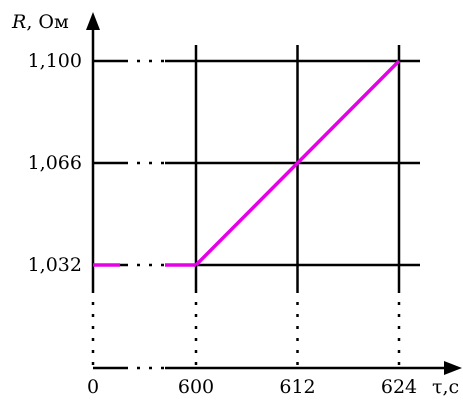  What do you see at coordinates (399, 387) in the screenshot?
I see `x-tick-label: 624` at bounding box center [399, 387].